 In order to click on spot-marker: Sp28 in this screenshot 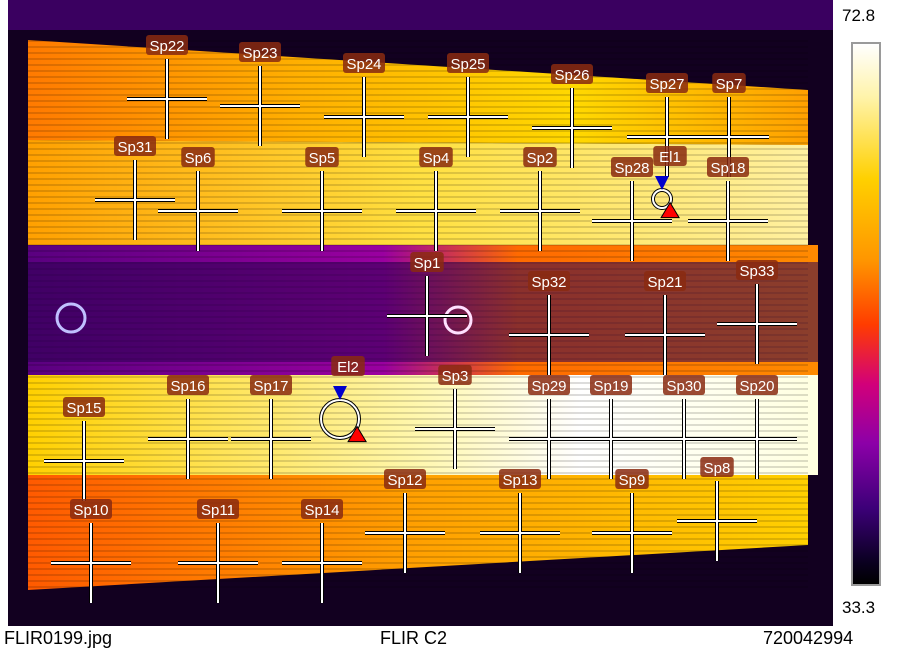, I will do `click(632, 209)`.